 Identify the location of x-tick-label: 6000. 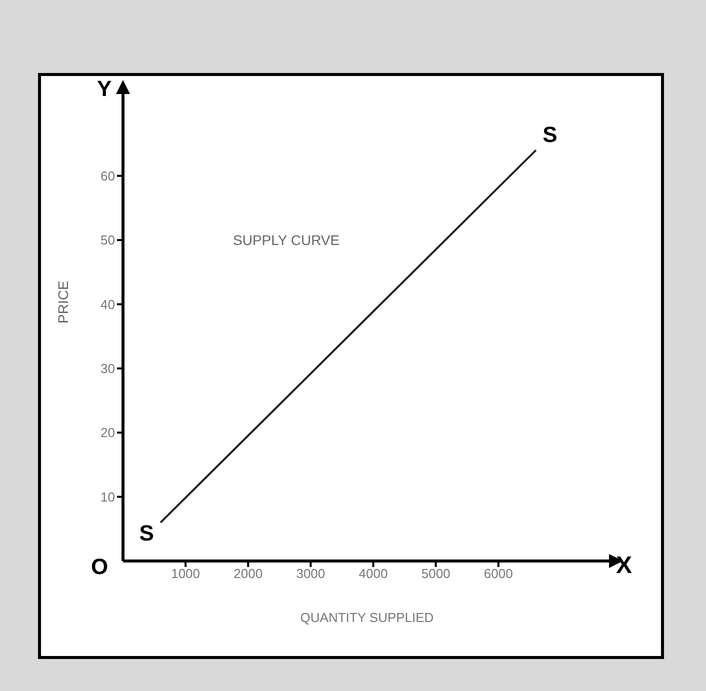
(498, 574).